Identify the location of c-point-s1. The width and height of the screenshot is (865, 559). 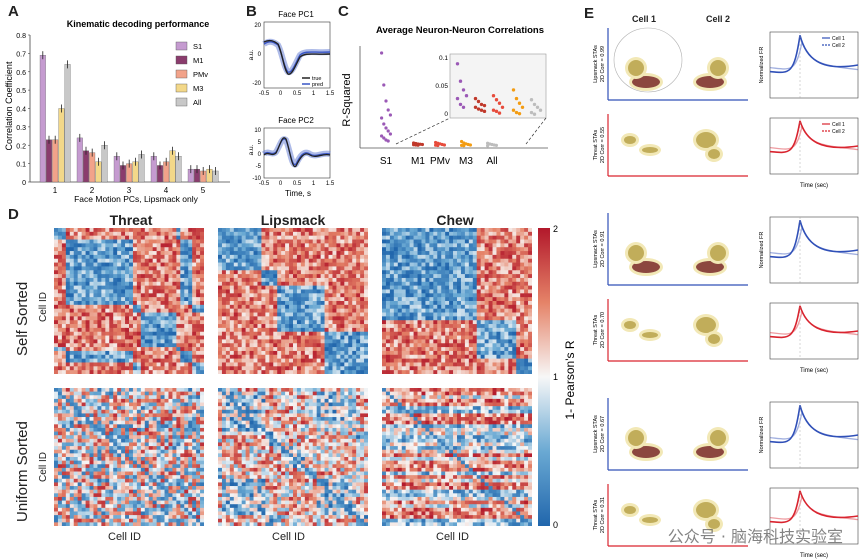
(384, 85).